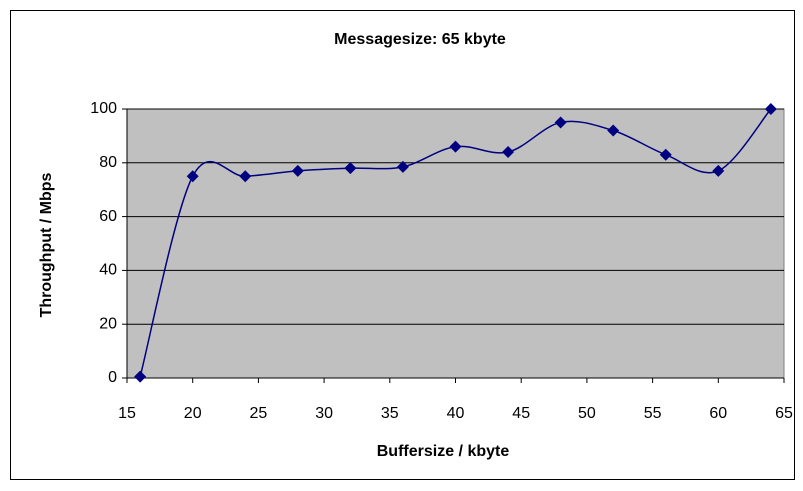 The width and height of the screenshot is (803, 491). I want to click on x-tick-label: 25, so click(259, 413).